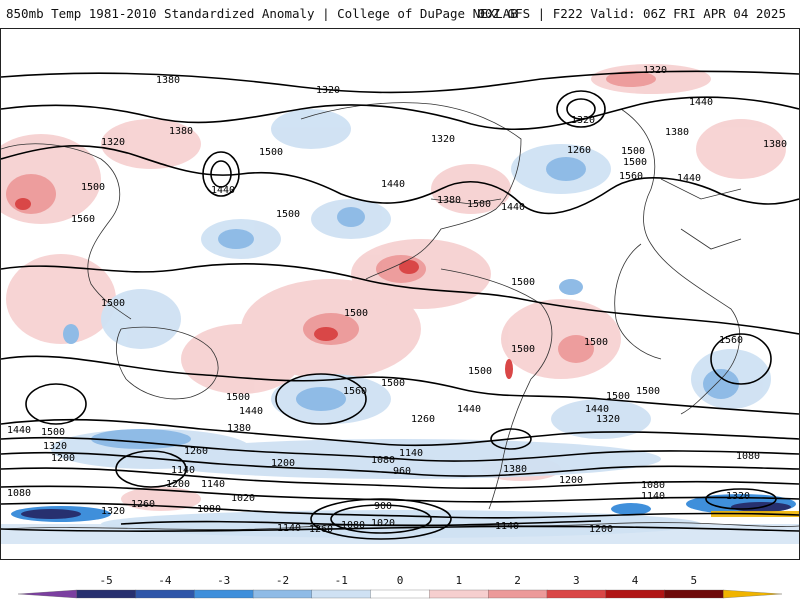  I want to click on colorbar-strip, so click(400, 594).